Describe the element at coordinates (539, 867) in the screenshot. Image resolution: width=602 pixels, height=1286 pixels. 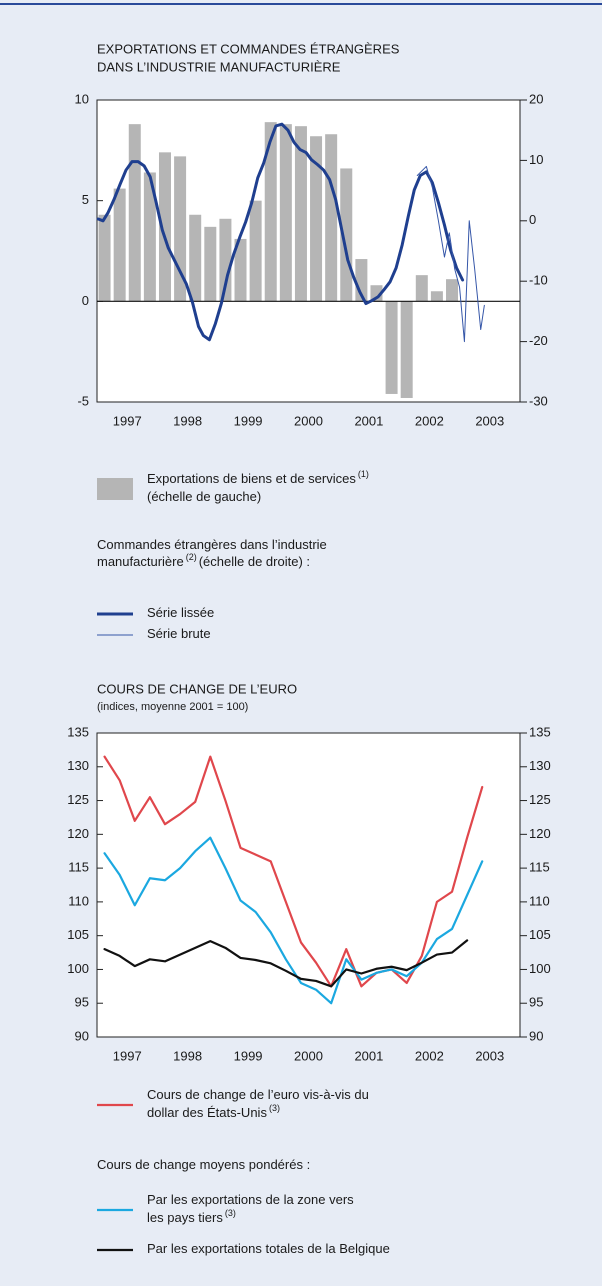
I see `y-right-tick-label: 115` at that location.